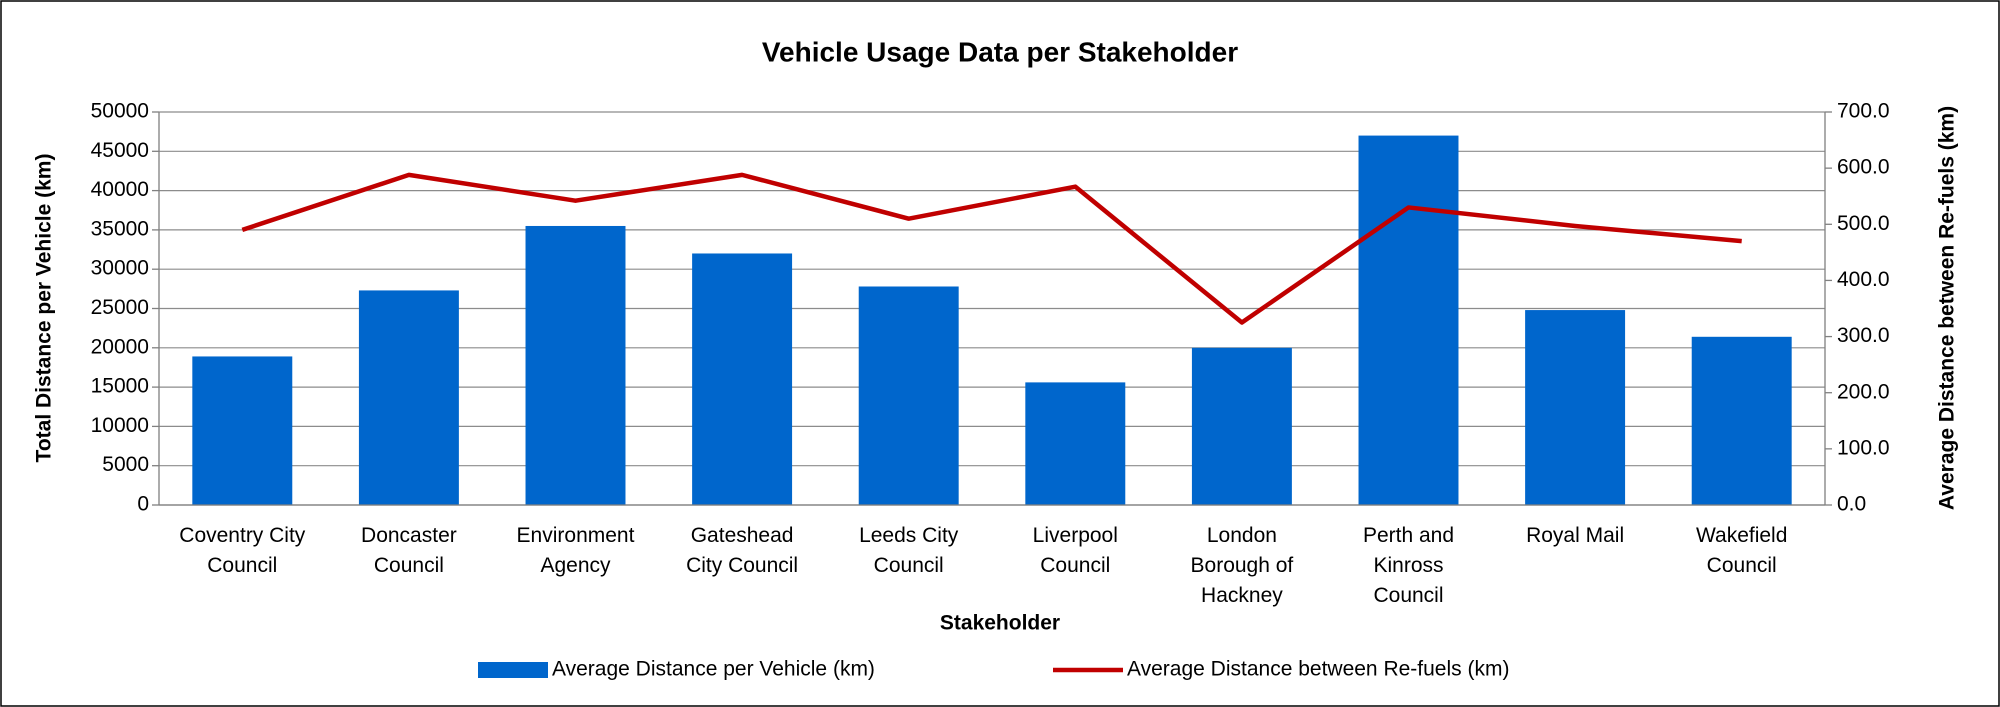 The image size is (2000, 707). What do you see at coordinates (1863, 447) in the screenshot?
I see `y2-tick-label: 100.0` at bounding box center [1863, 447].